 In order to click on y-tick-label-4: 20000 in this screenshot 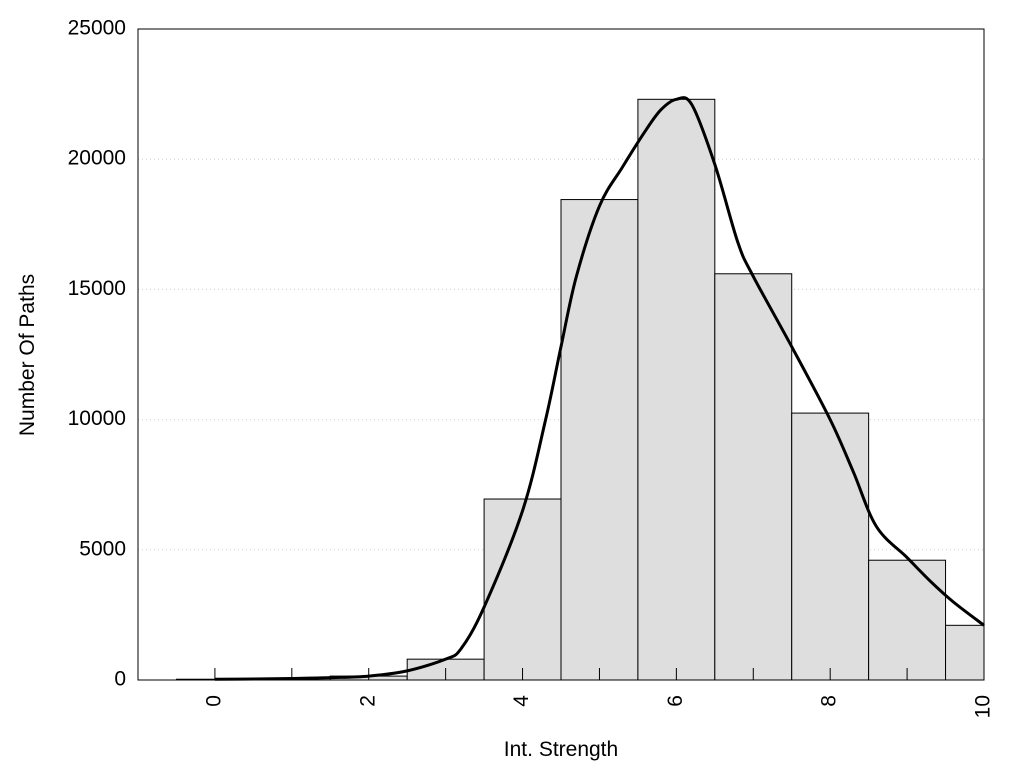, I will do `click(97, 158)`.